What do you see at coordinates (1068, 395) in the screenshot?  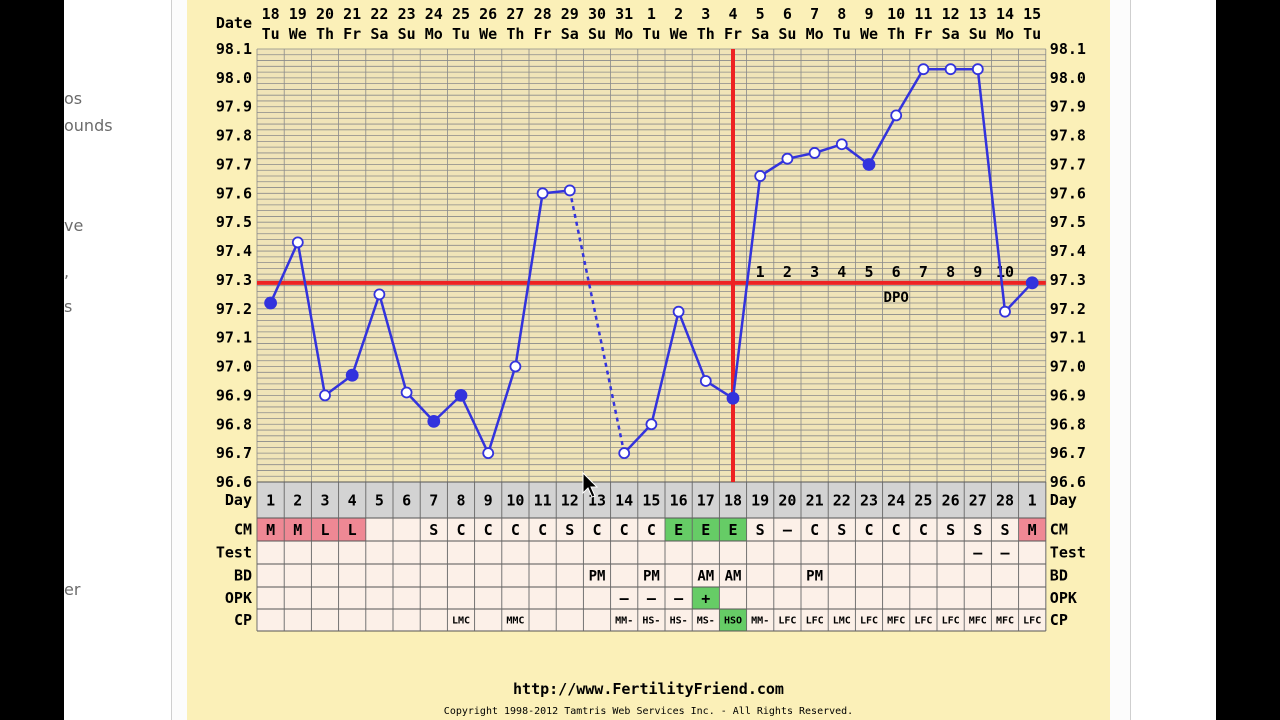 I see `y-tick-label-right: 96.9` at bounding box center [1068, 395].